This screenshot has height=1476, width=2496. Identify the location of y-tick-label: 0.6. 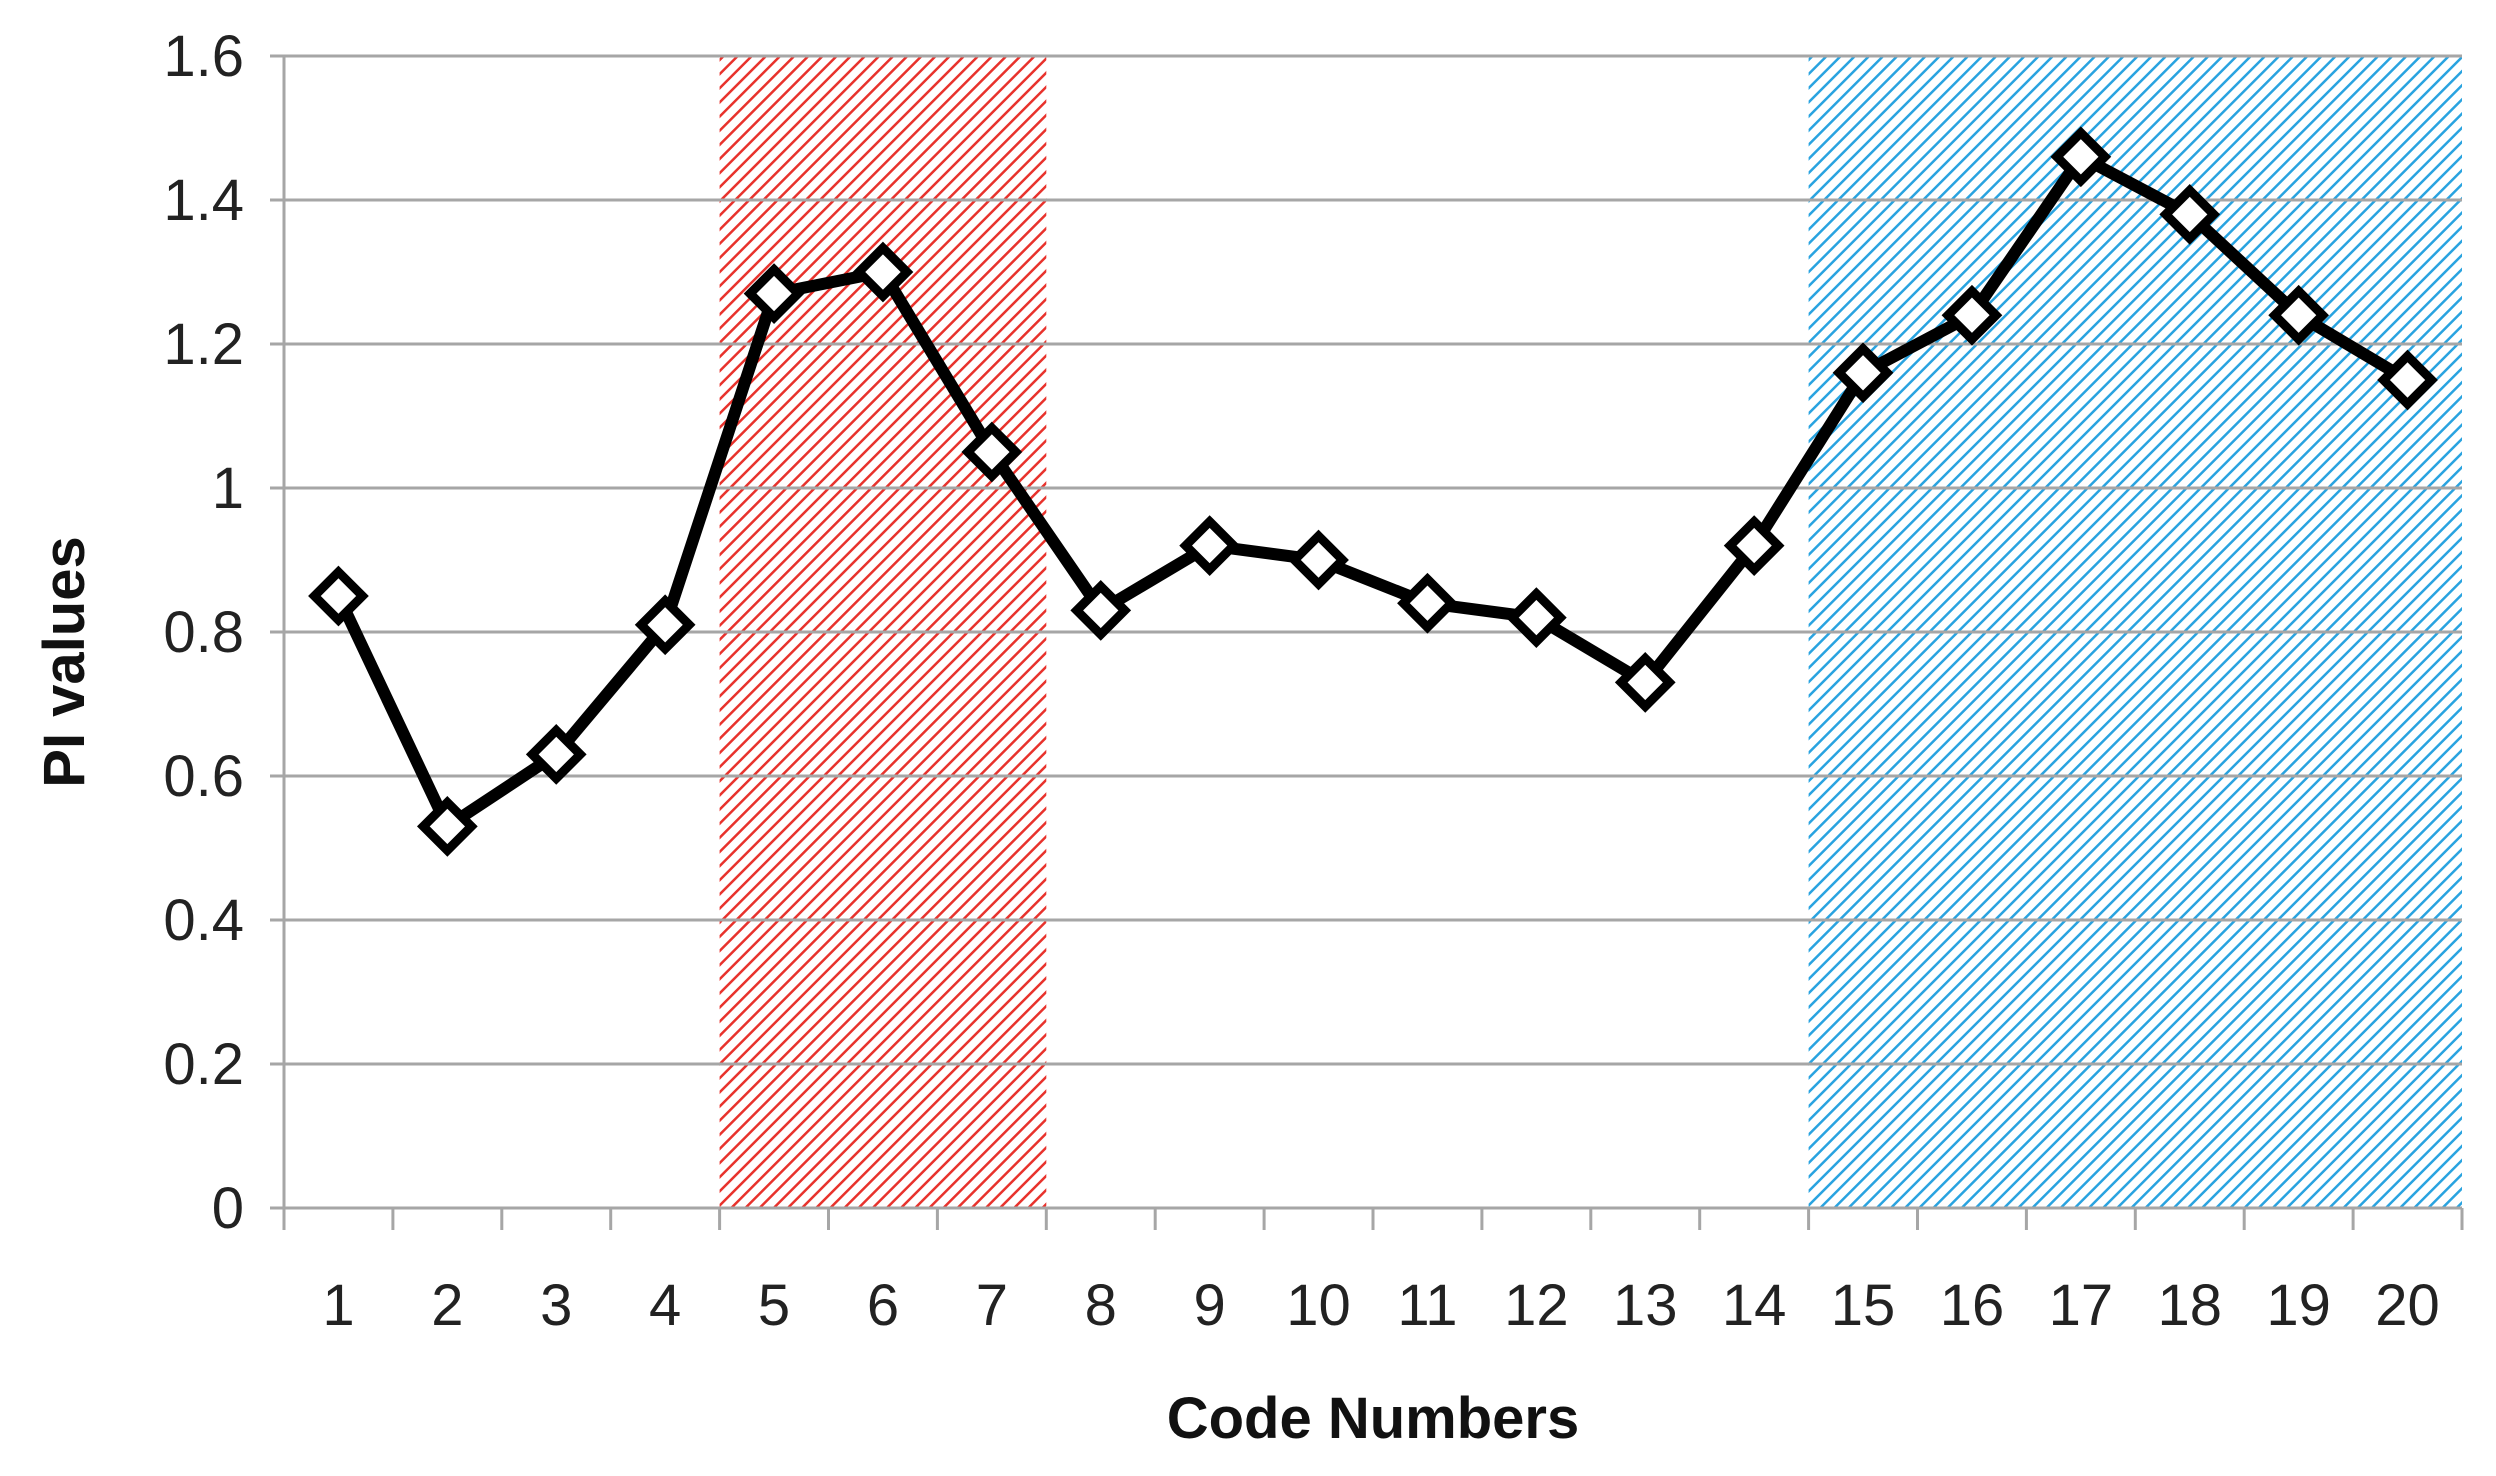
(203, 776).